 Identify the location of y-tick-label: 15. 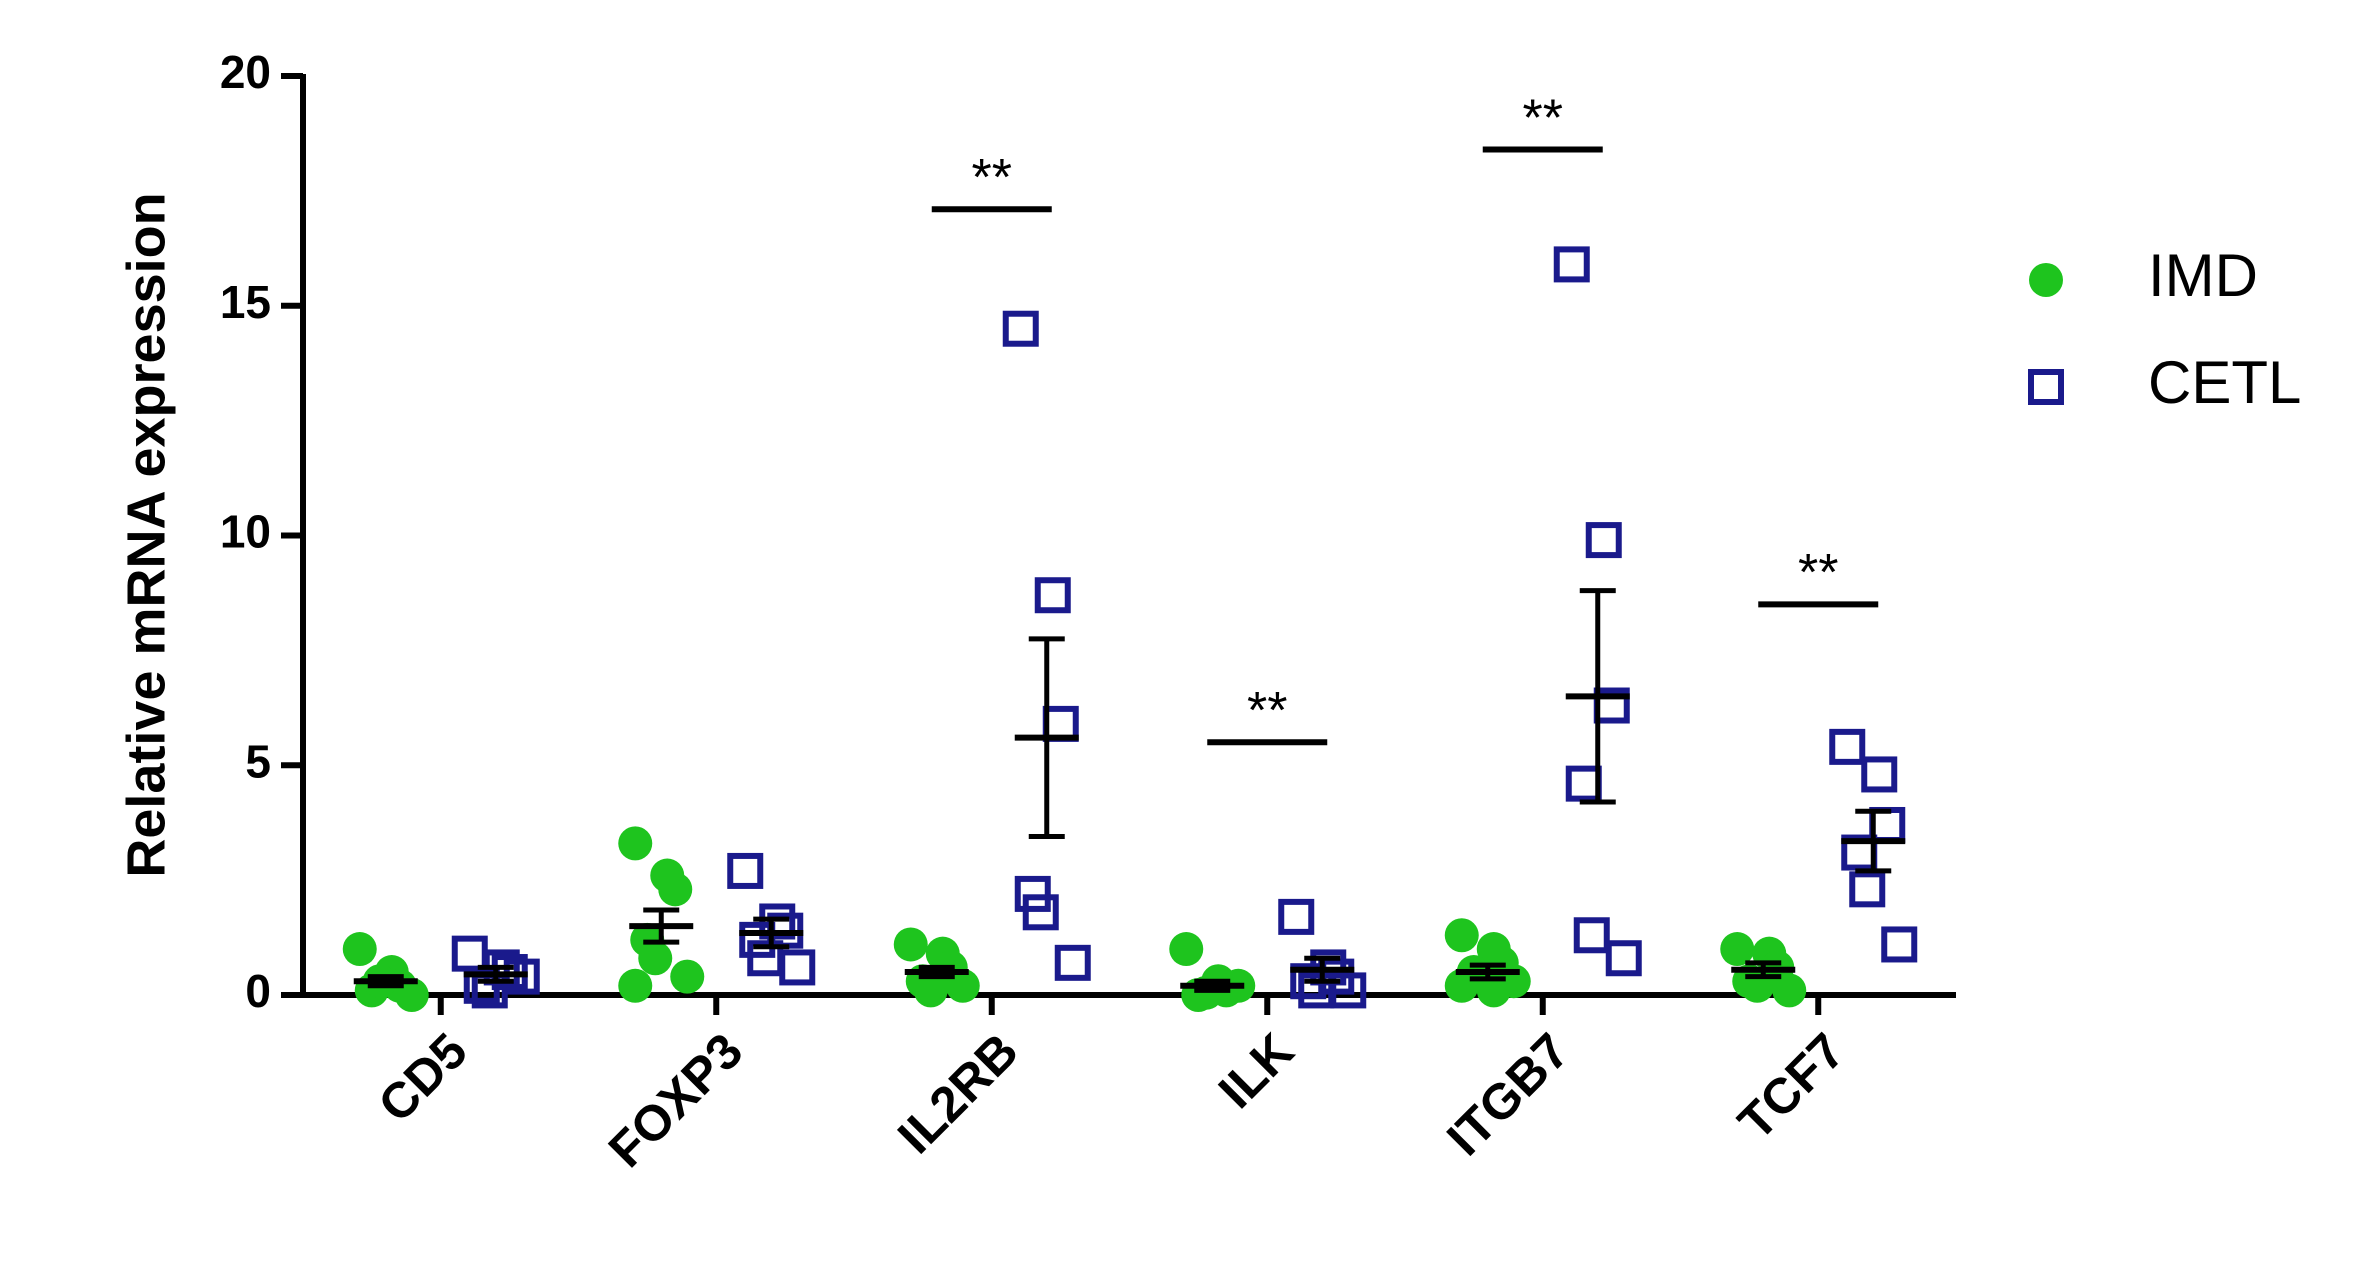
(245, 302).